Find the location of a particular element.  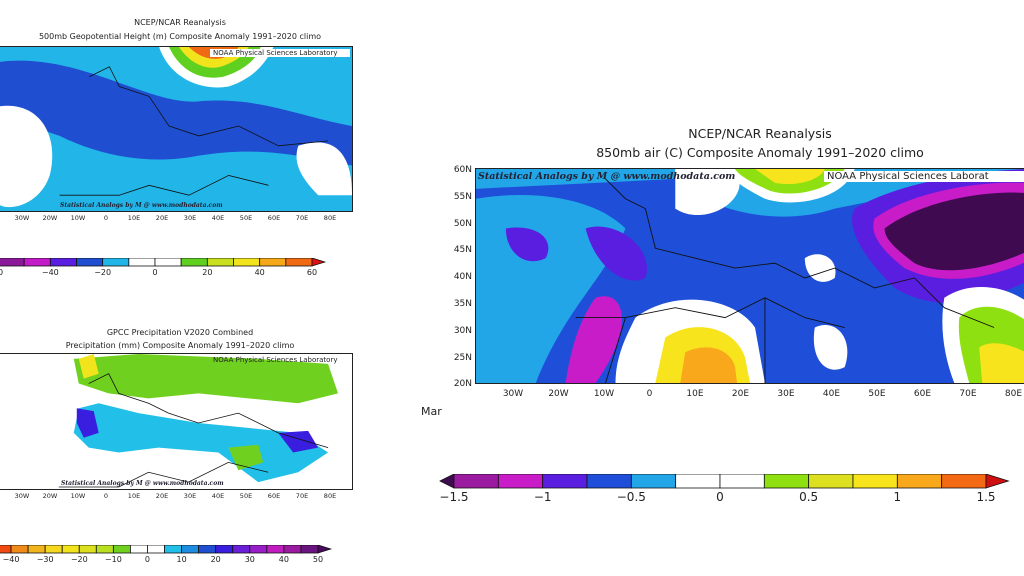

lon-tick-label: 30E is located at coordinates (190, 218).